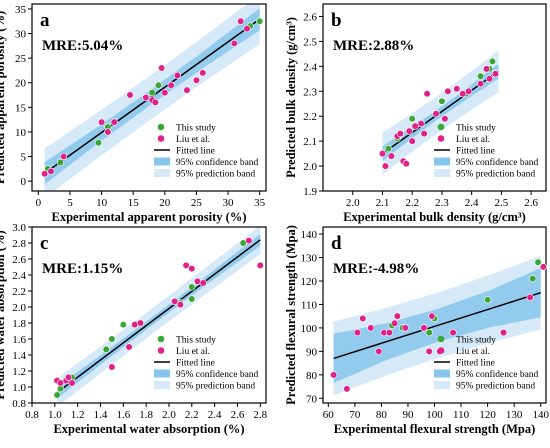  I want to click on x-tick-label: 30, so click(229, 203).